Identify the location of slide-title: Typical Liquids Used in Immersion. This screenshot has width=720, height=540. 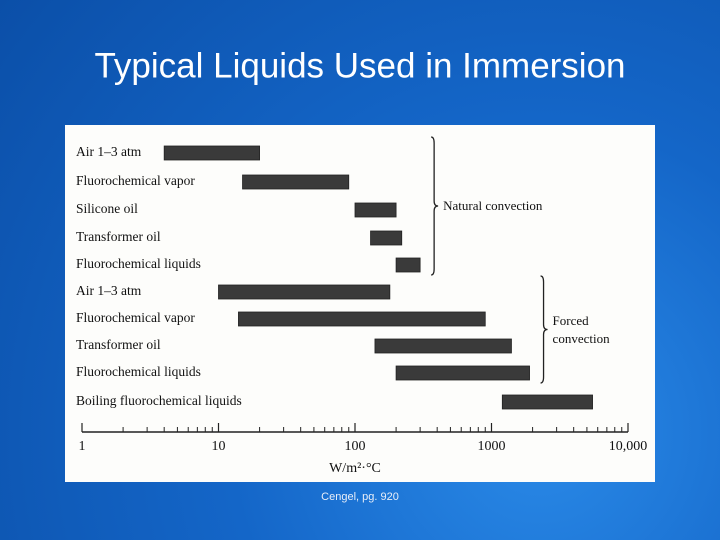
(359, 65).